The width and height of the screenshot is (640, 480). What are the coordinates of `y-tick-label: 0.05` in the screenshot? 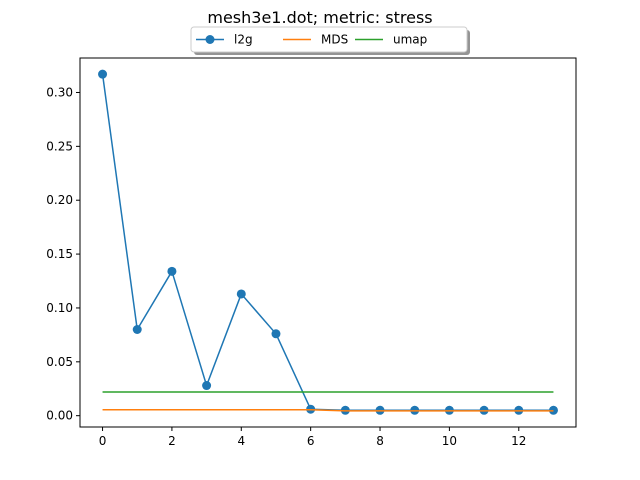 It's located at (59, 362).